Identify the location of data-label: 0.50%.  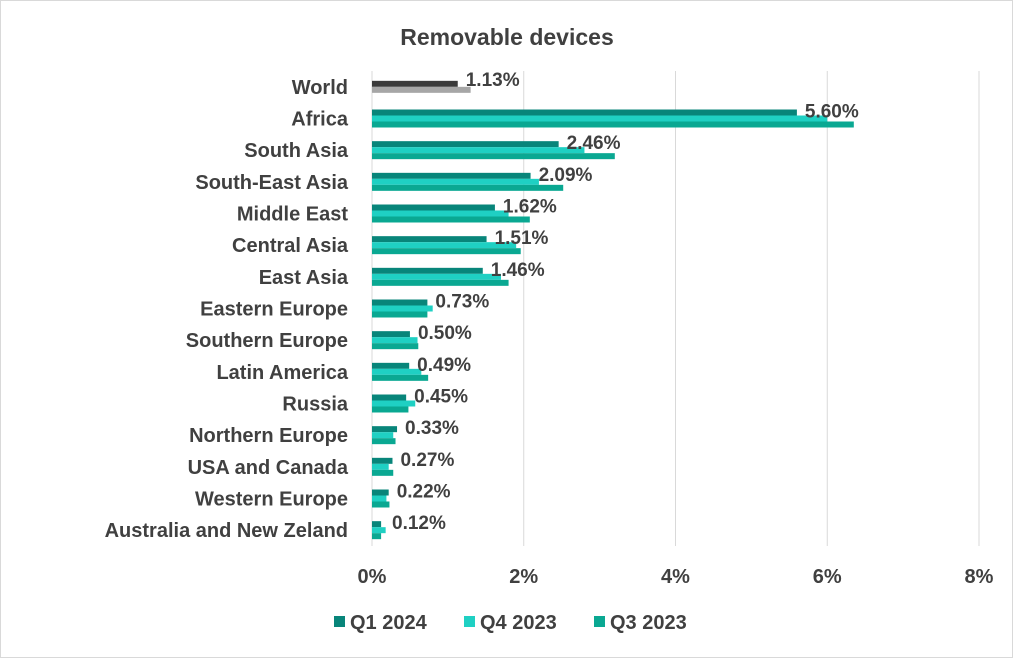
(445, 333).